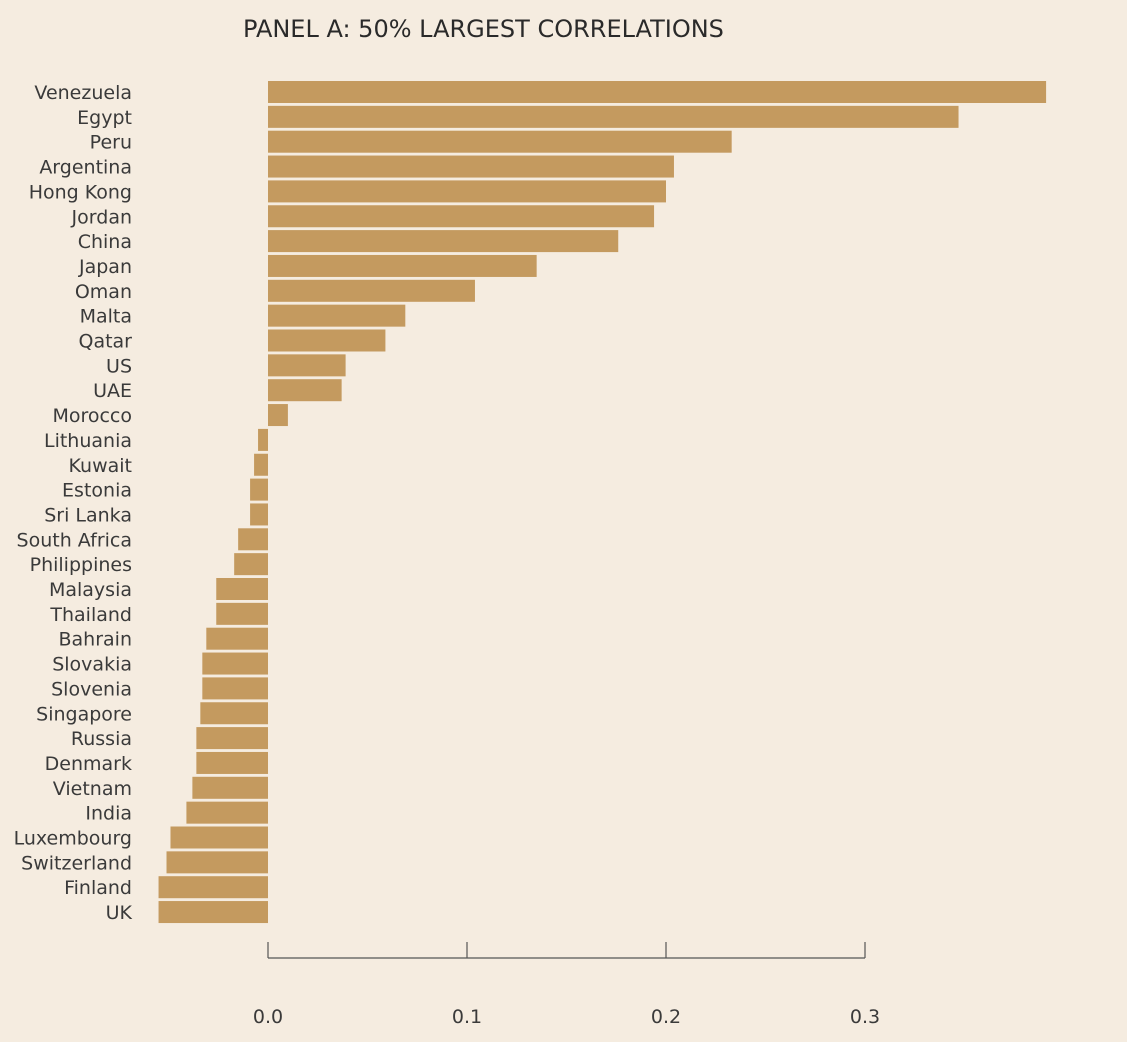  Describe the element at coordinates (98, 888) in the screenshot. I see `category-label: Finland` at that location.